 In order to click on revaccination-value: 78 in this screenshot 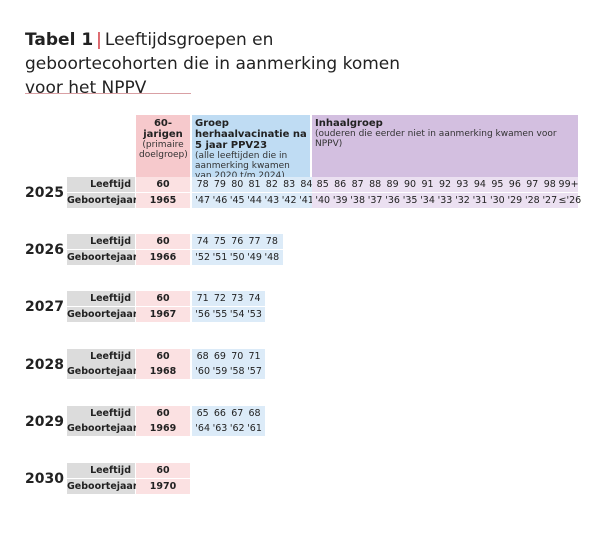, I will do `click(271, 242)`.